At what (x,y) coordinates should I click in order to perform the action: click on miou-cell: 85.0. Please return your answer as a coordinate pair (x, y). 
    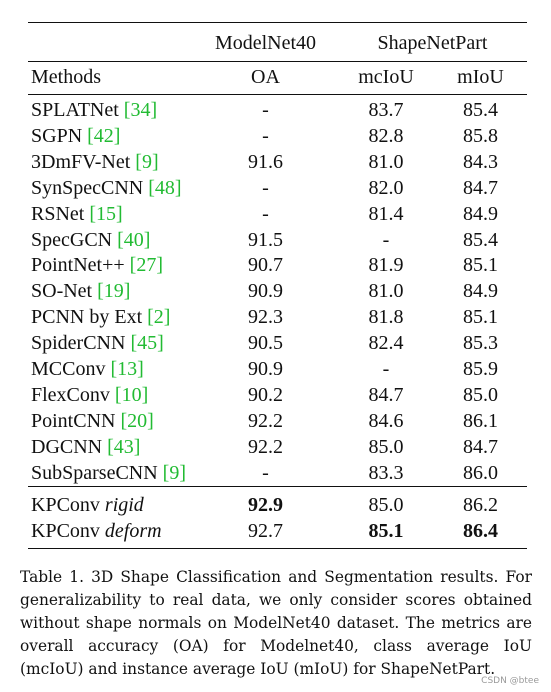
    Looking at the image, I should click on (480, 394).